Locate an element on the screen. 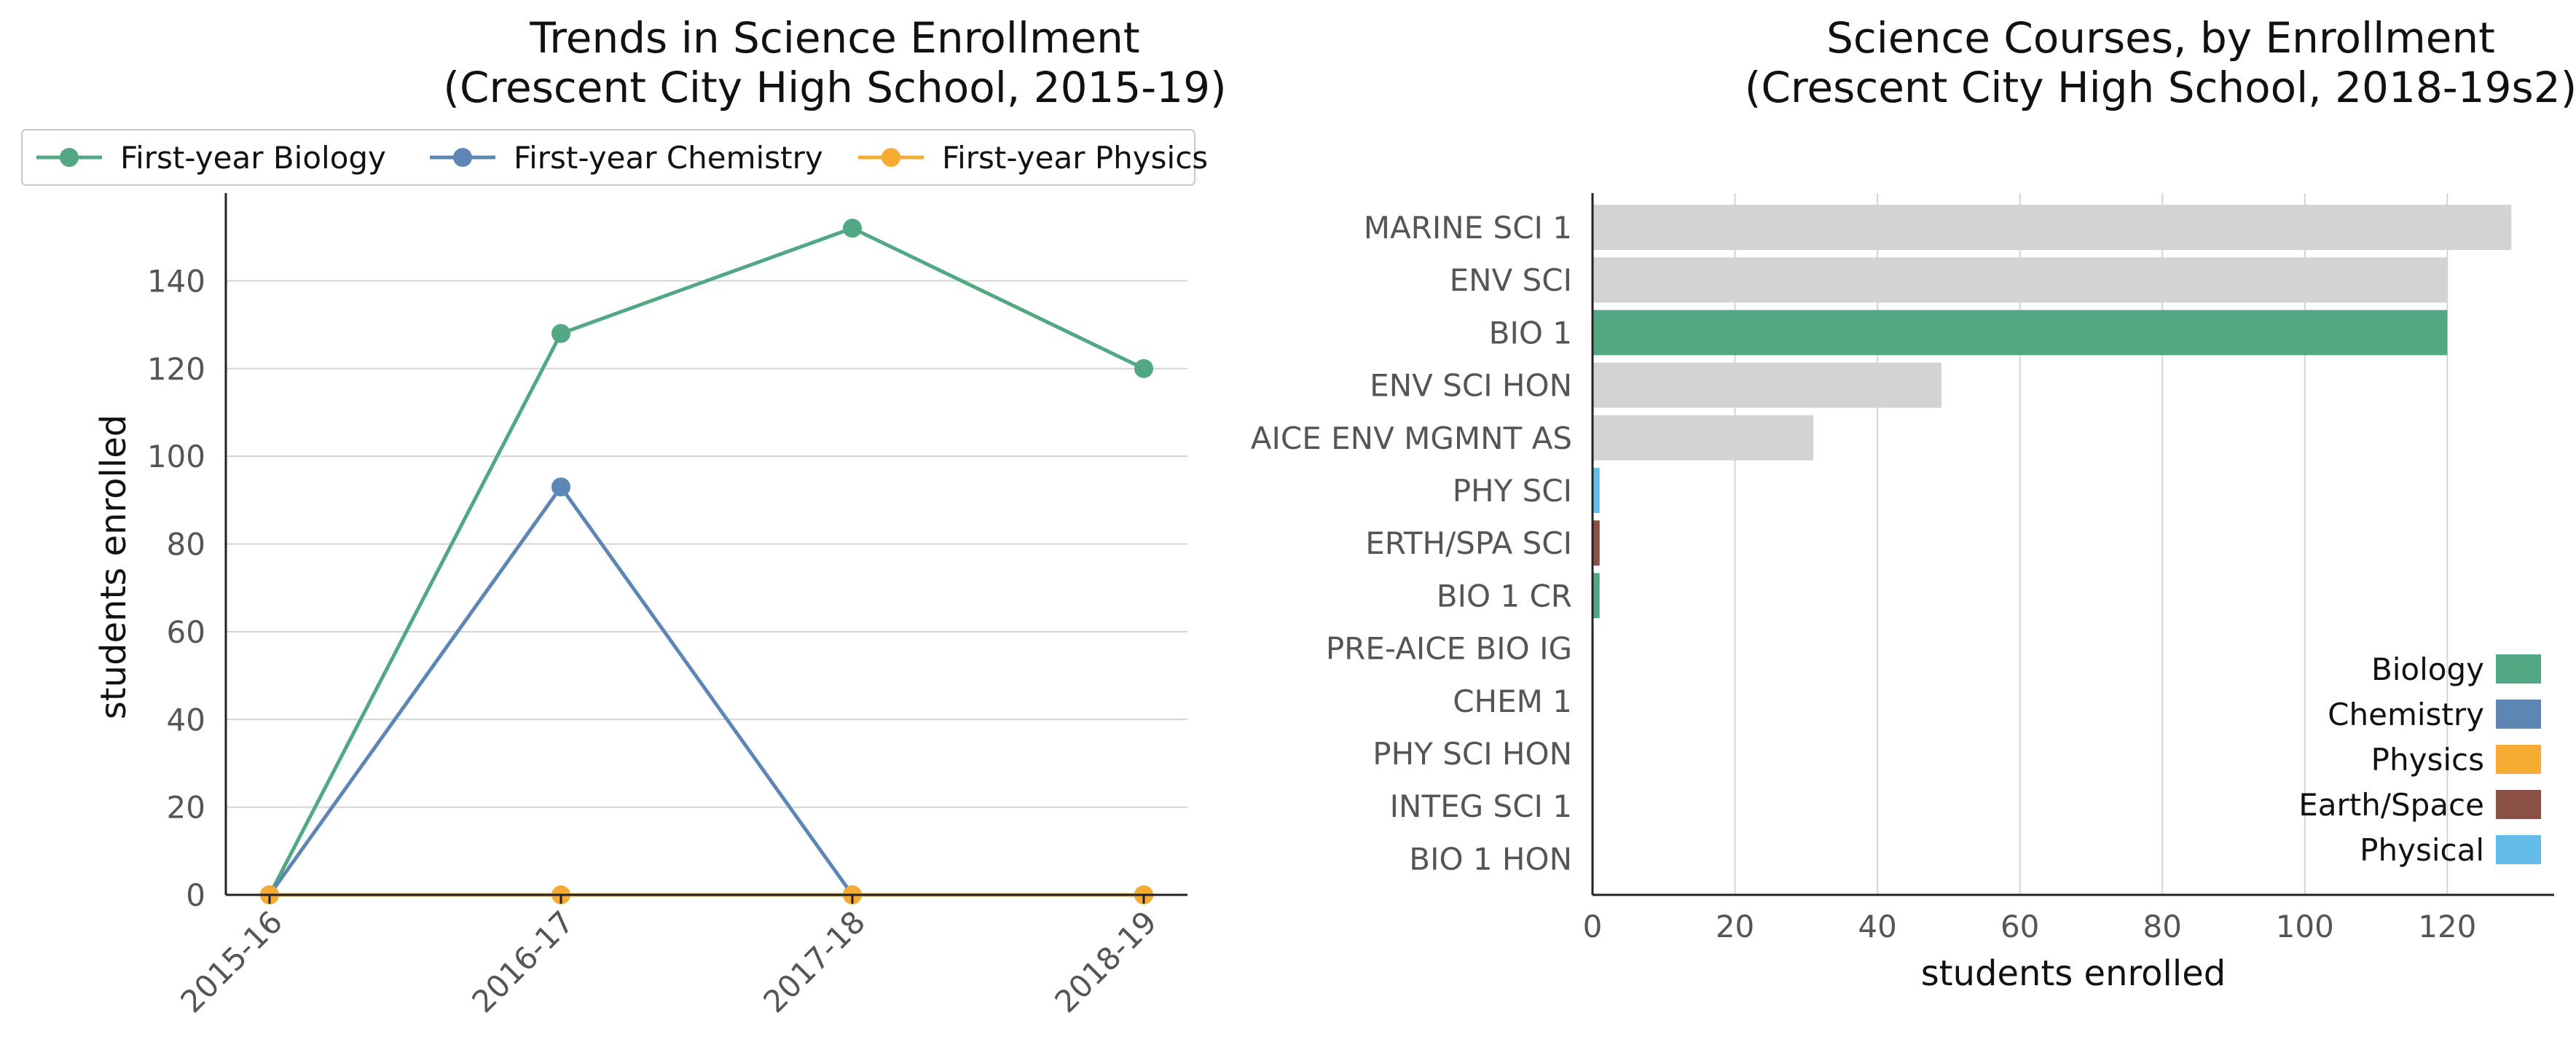 The width and height of the screenshot is (2576, 1053). category-label: BIO 1 is located at coordinates (1531, 333).